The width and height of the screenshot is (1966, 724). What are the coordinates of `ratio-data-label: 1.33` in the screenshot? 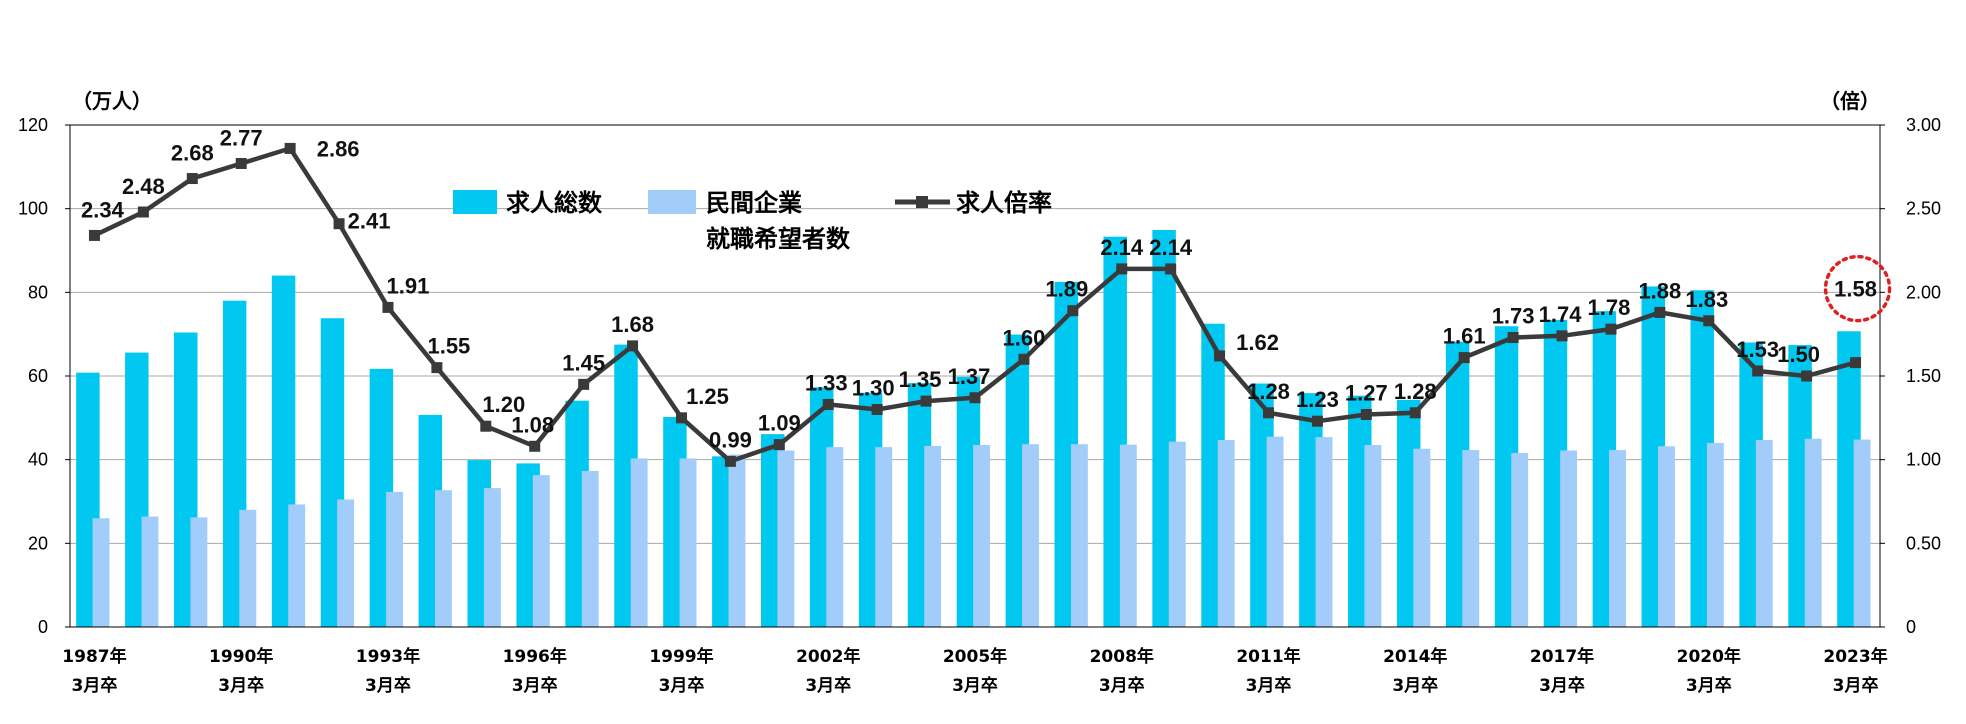 It's located at (826, 382).